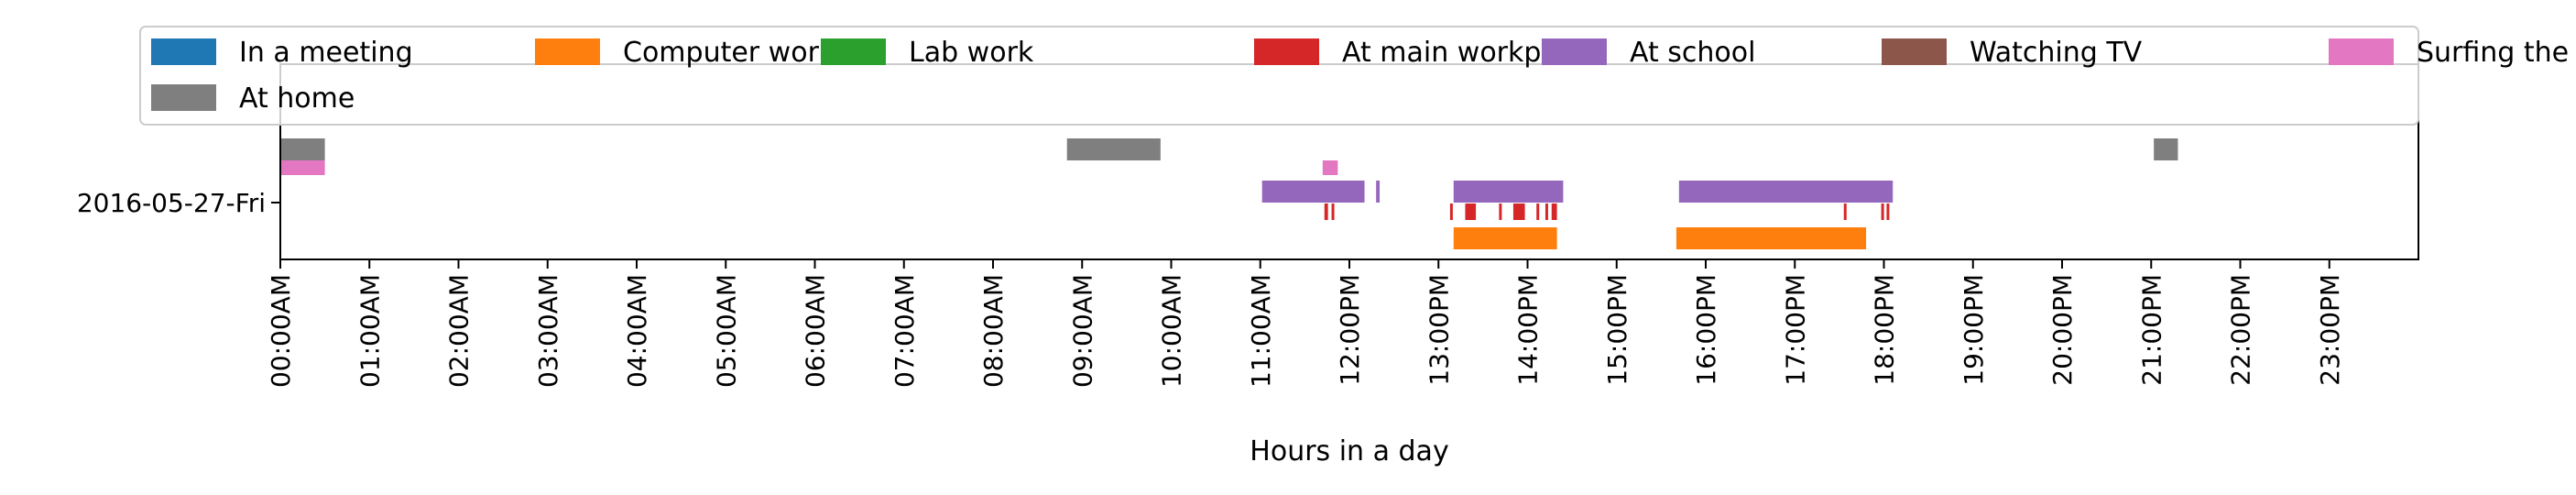 This screenshot has height=495, width=2576. I want to click on y-axis: 2016-05-27-Fri, so click(179, 203).